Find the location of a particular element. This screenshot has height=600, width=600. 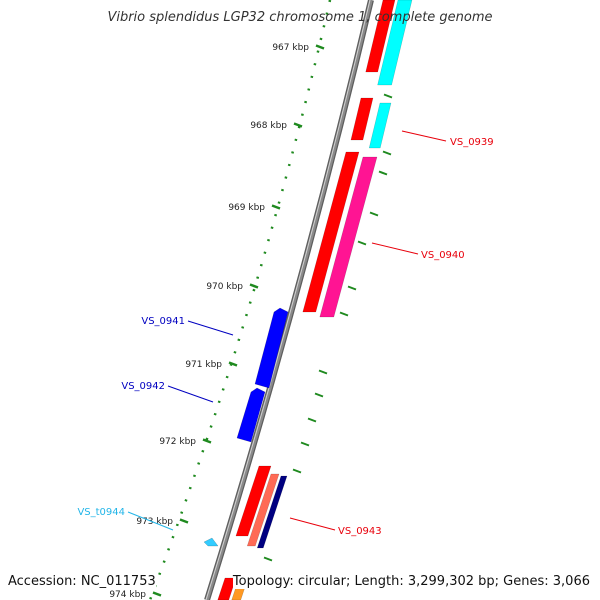

cds-bar-top is located at coordinates (395, 43).